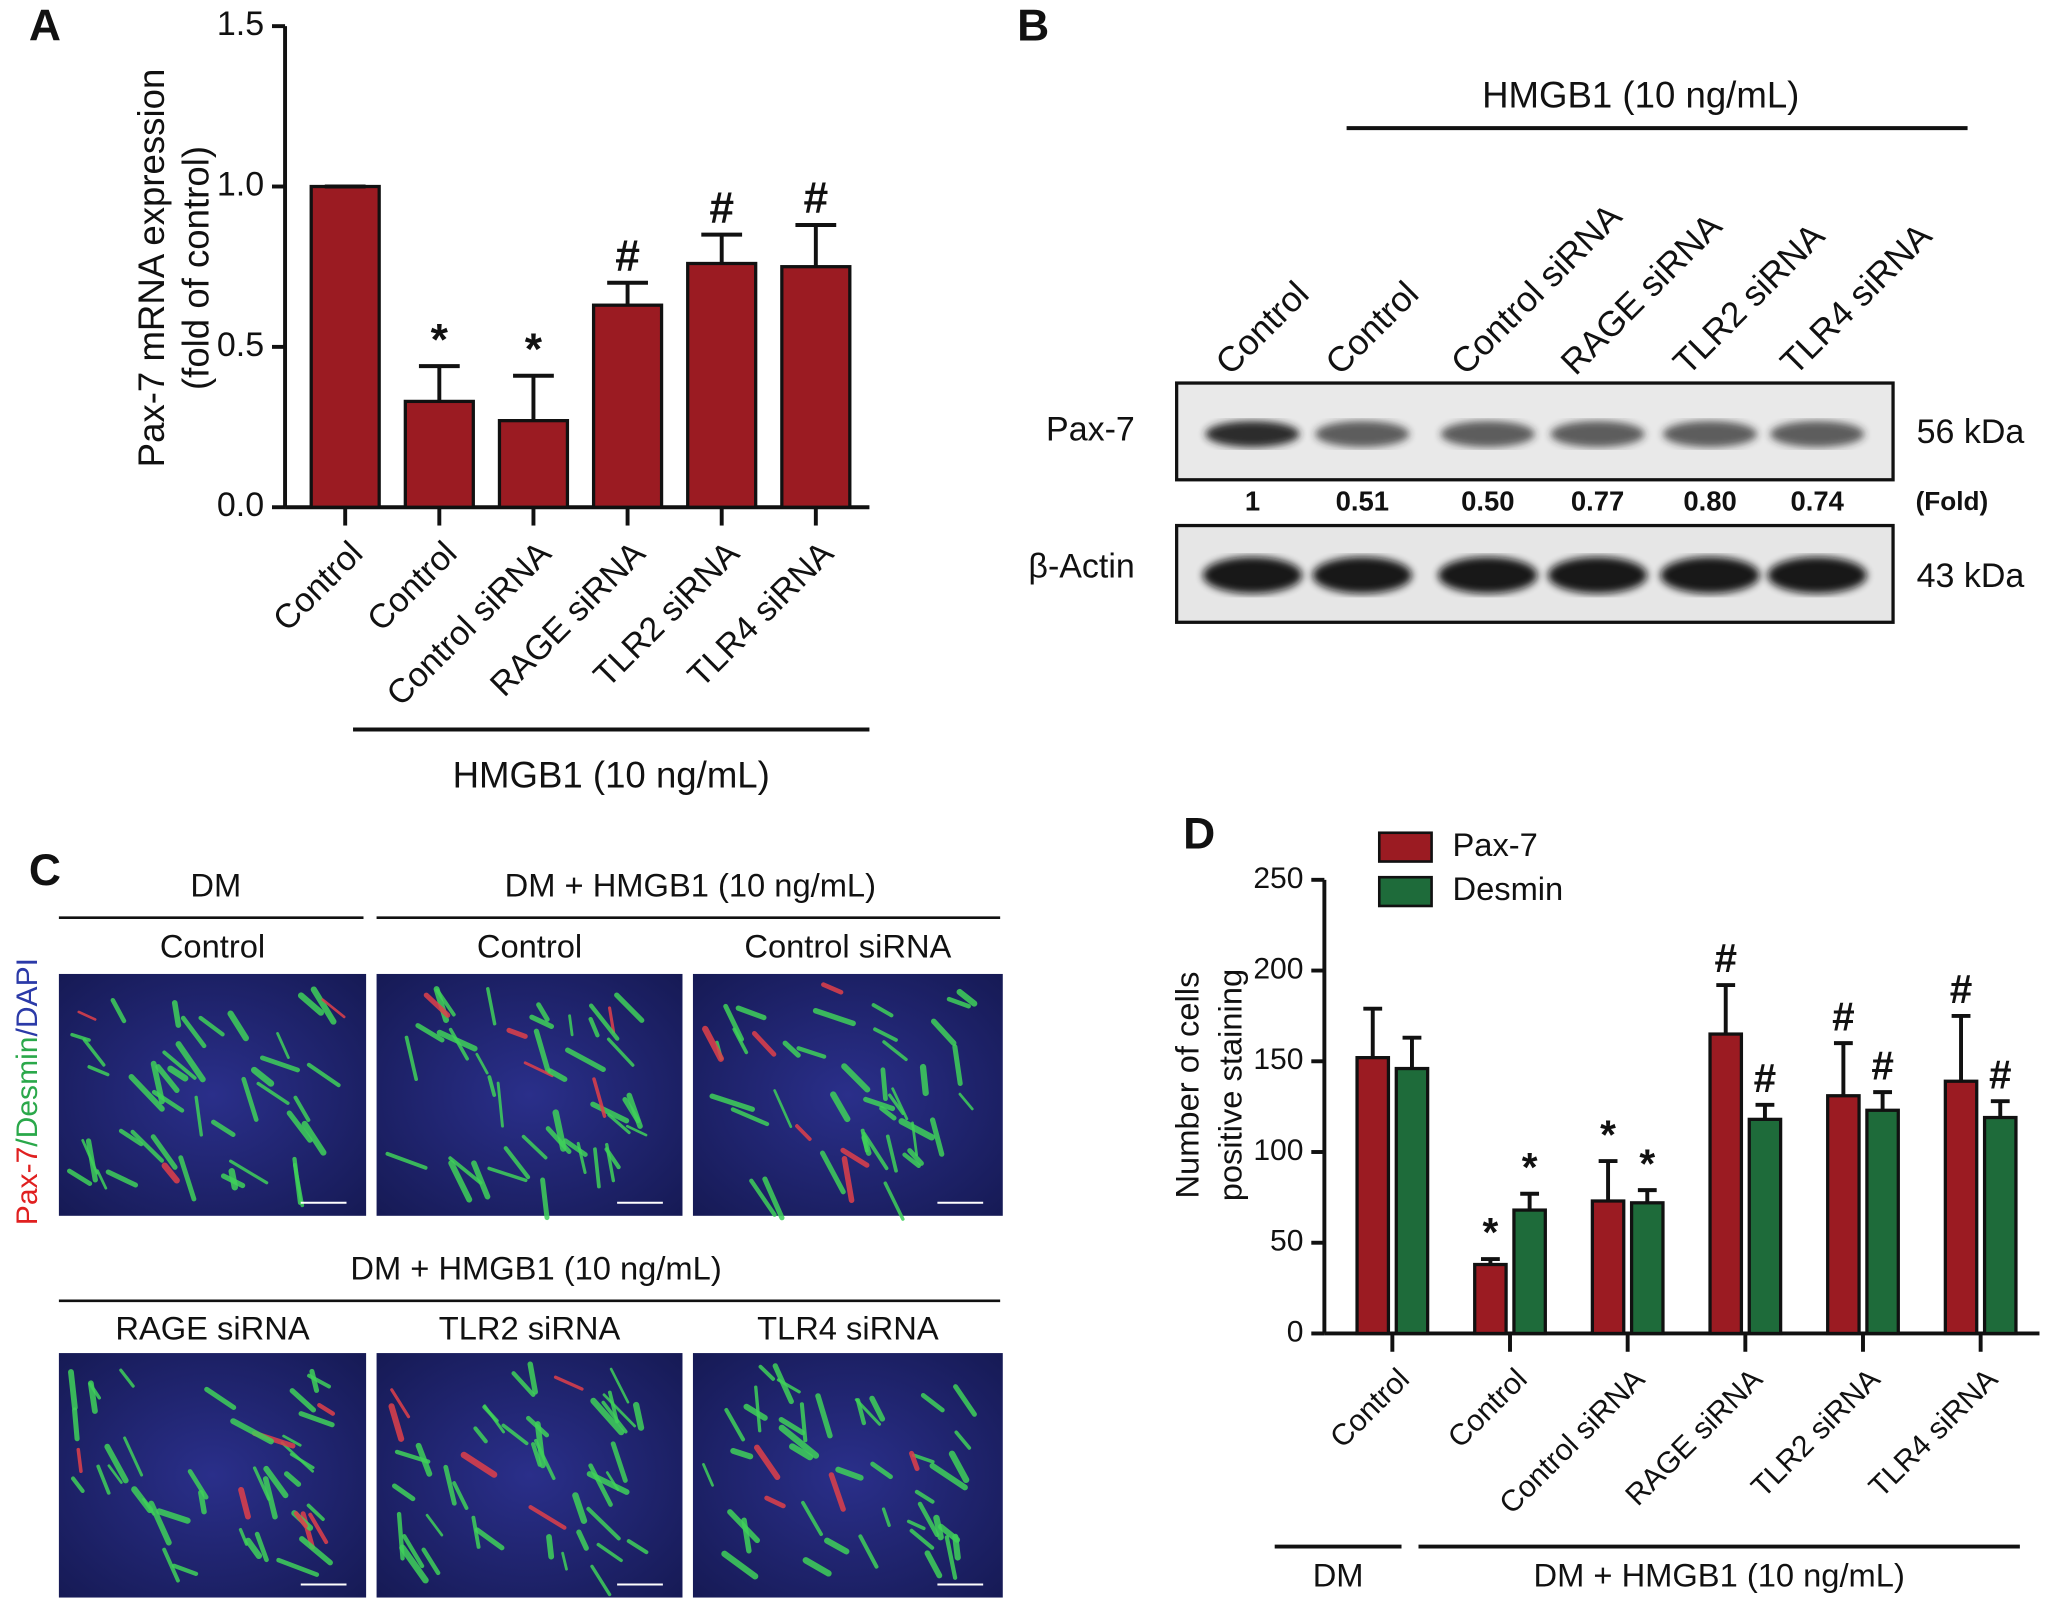  I want to click on size-label: 56 kDa, so click(1971, 432).